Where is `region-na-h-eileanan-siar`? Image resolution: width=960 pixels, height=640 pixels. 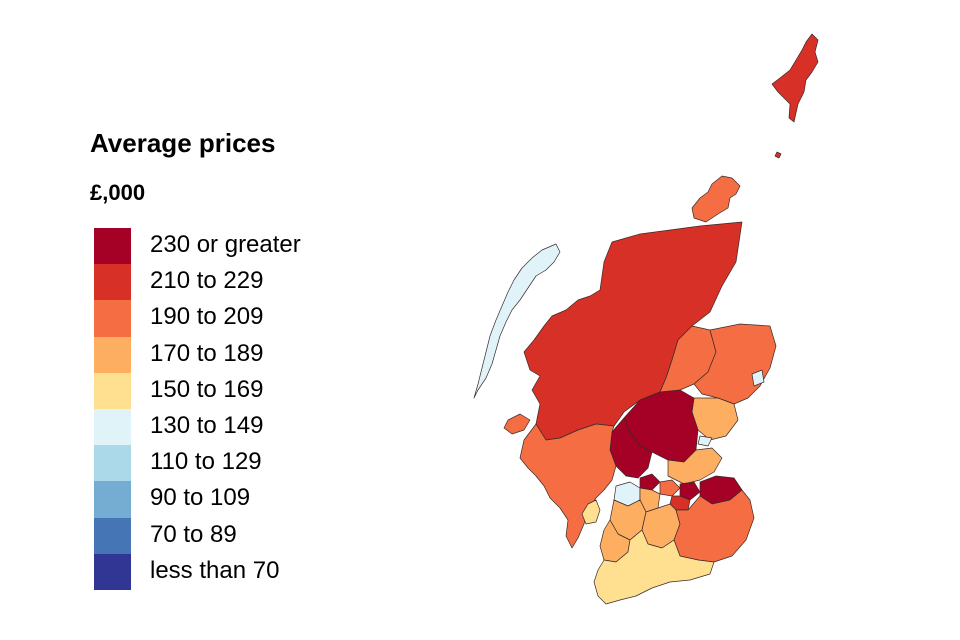 region-na-h-eileanan-siar is located at coordinates (517, 321).